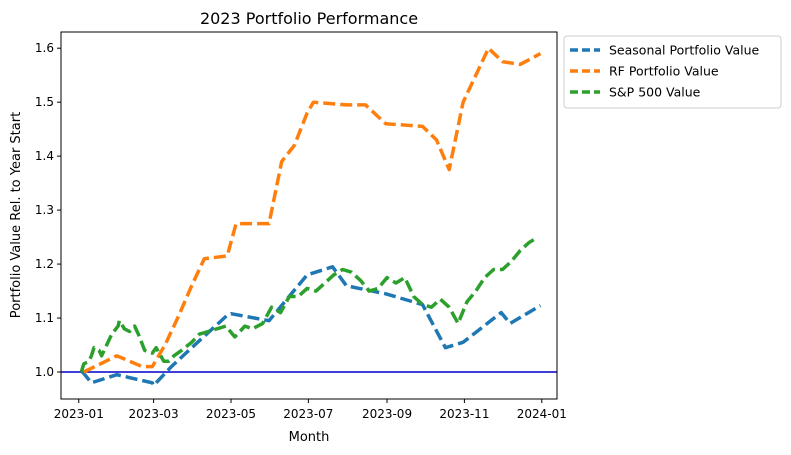  Describe the element at coordinates (44, 318) in the screenshot. I see `y-tick-label: 1.1` at that location.